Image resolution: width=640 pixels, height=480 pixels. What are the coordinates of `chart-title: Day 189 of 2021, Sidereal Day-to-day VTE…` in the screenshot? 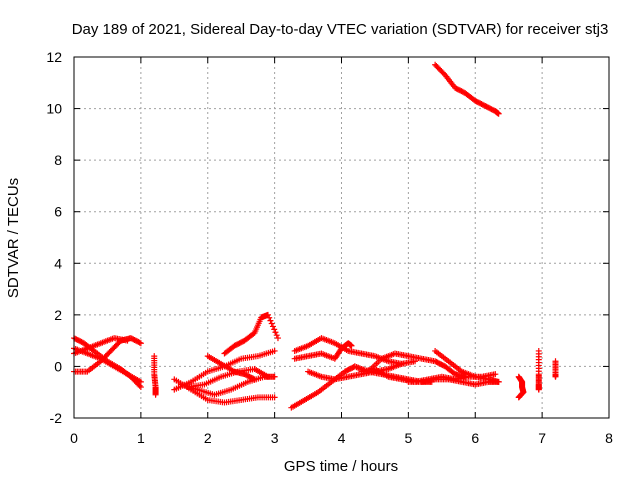 It's located at (340, 29).